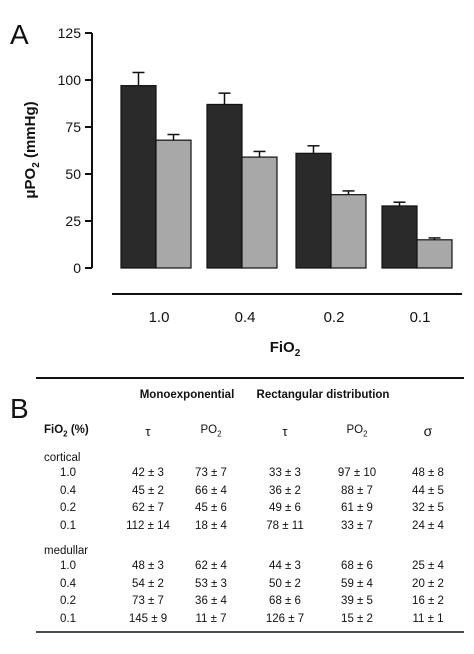 The width and height of the screenshot is (474, 654). What do you see at coordinates (73, 174) in the screenshot?
I see `y-tick-label: 50` at bounding box center [73, 174].